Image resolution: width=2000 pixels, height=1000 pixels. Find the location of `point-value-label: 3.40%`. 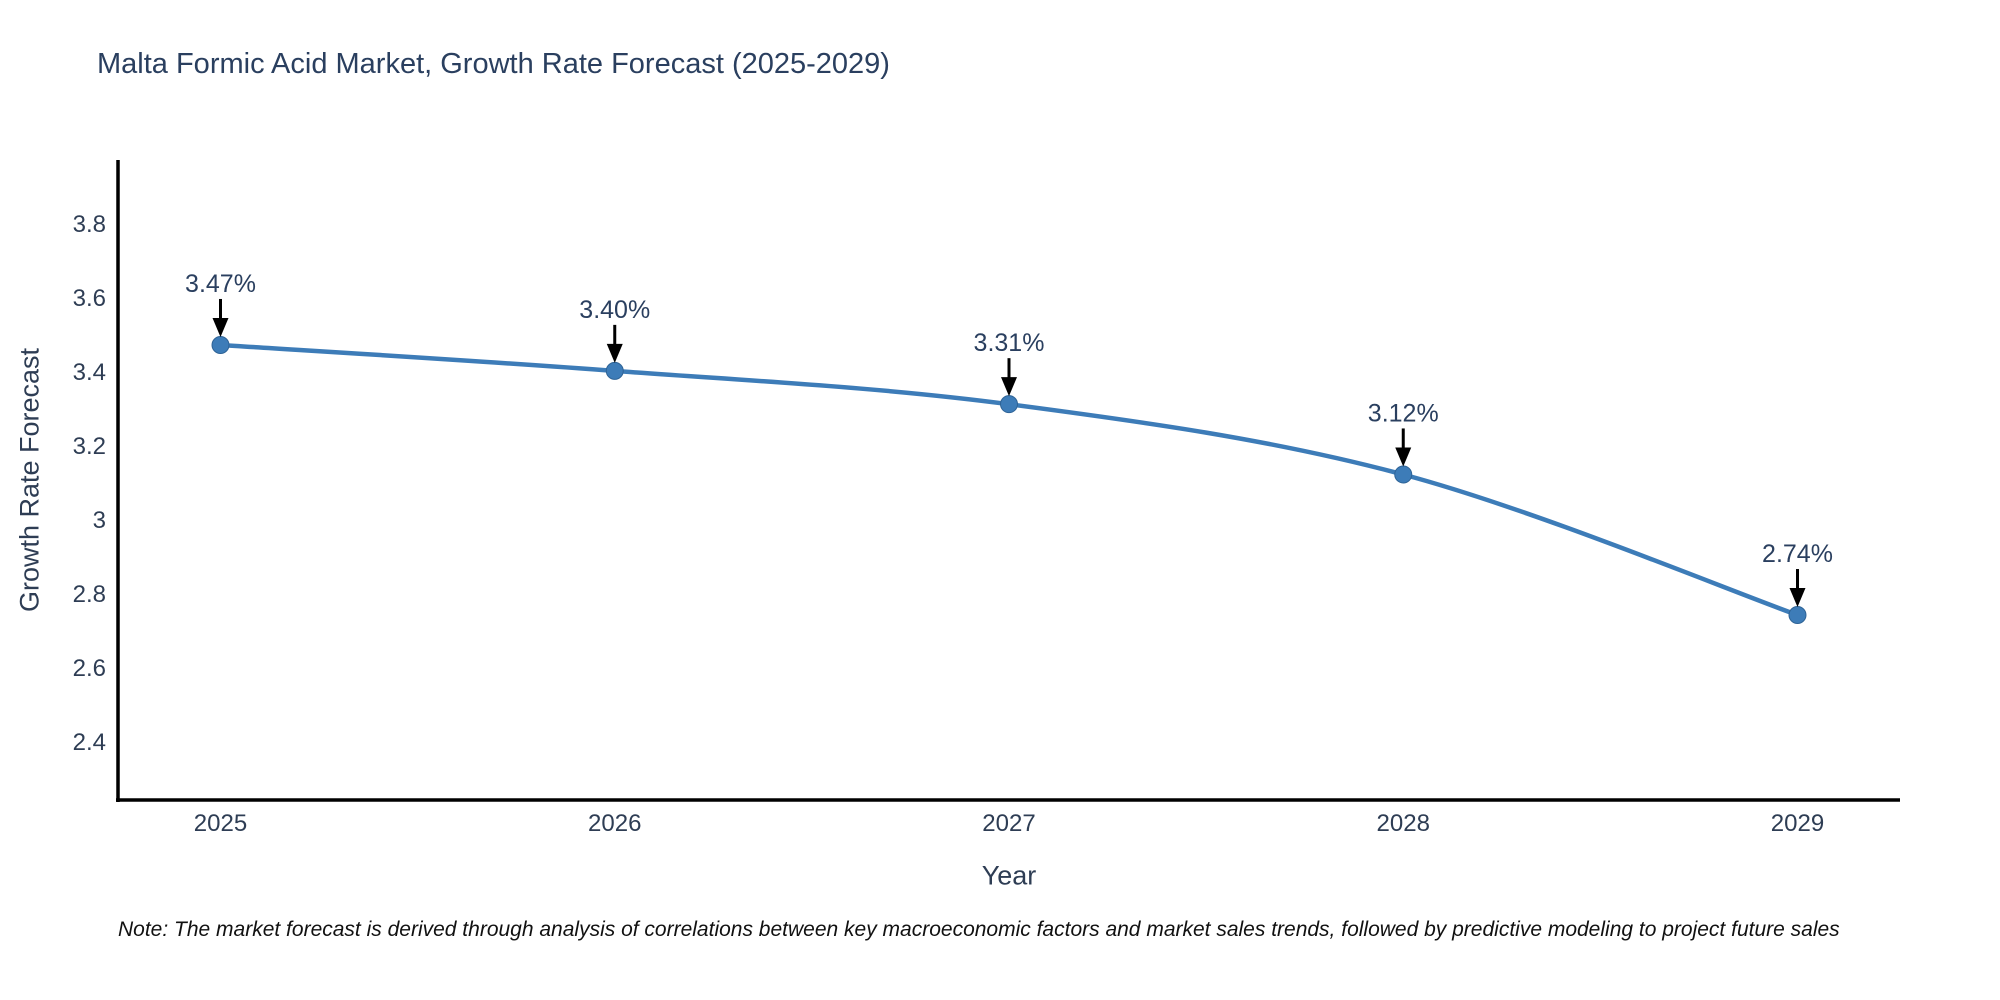

point-value-label: 3.40% is located at coordinates (614, 310).